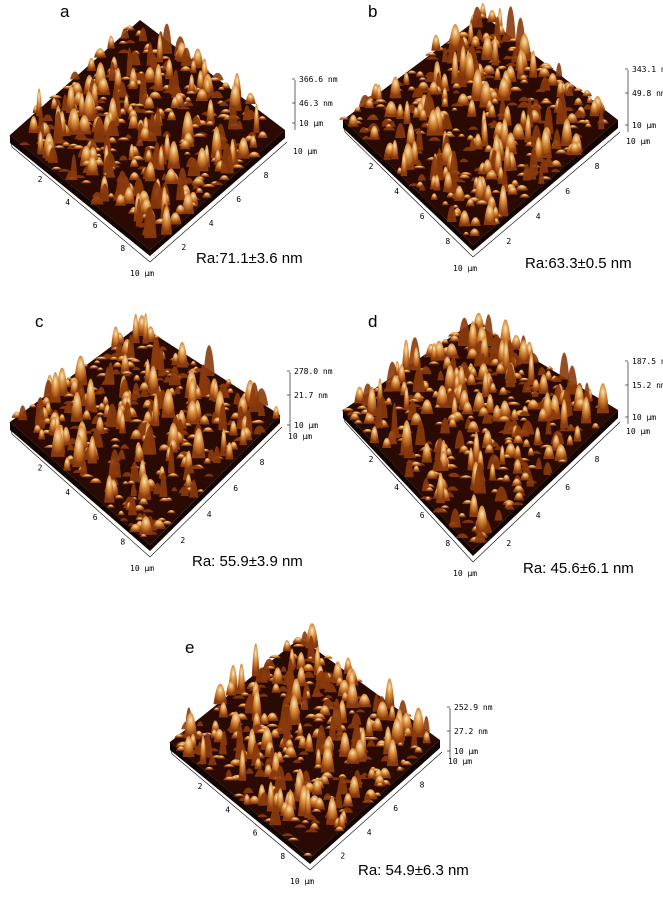  What do you see at coordinates (171, 442) in the screenshot?
I see `afm-3d-surface: 2 2 4 4 6 6 8 8 10 µm 10 µm 278.0 nm 21.7 nm 10 µm` at bounding box center [171, 442].